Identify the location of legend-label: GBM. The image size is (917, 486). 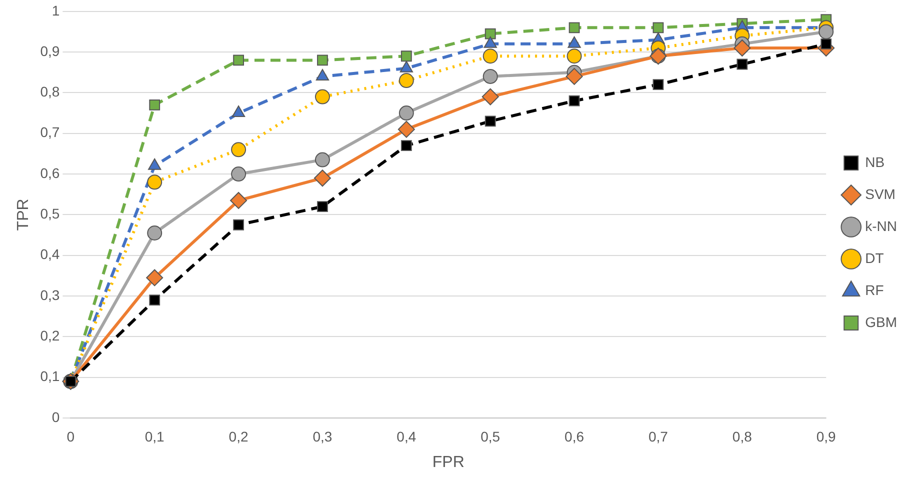
(881, 322).